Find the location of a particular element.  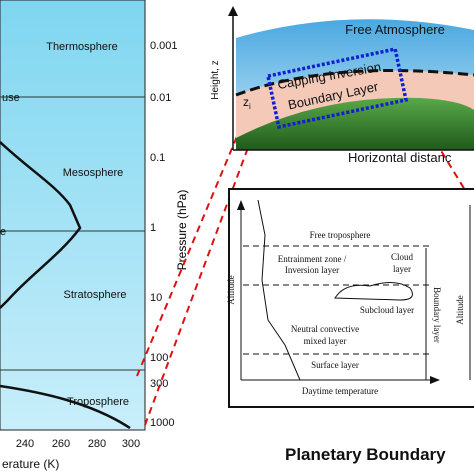

label: Subcloud layer is located at coordinates (387, 310).